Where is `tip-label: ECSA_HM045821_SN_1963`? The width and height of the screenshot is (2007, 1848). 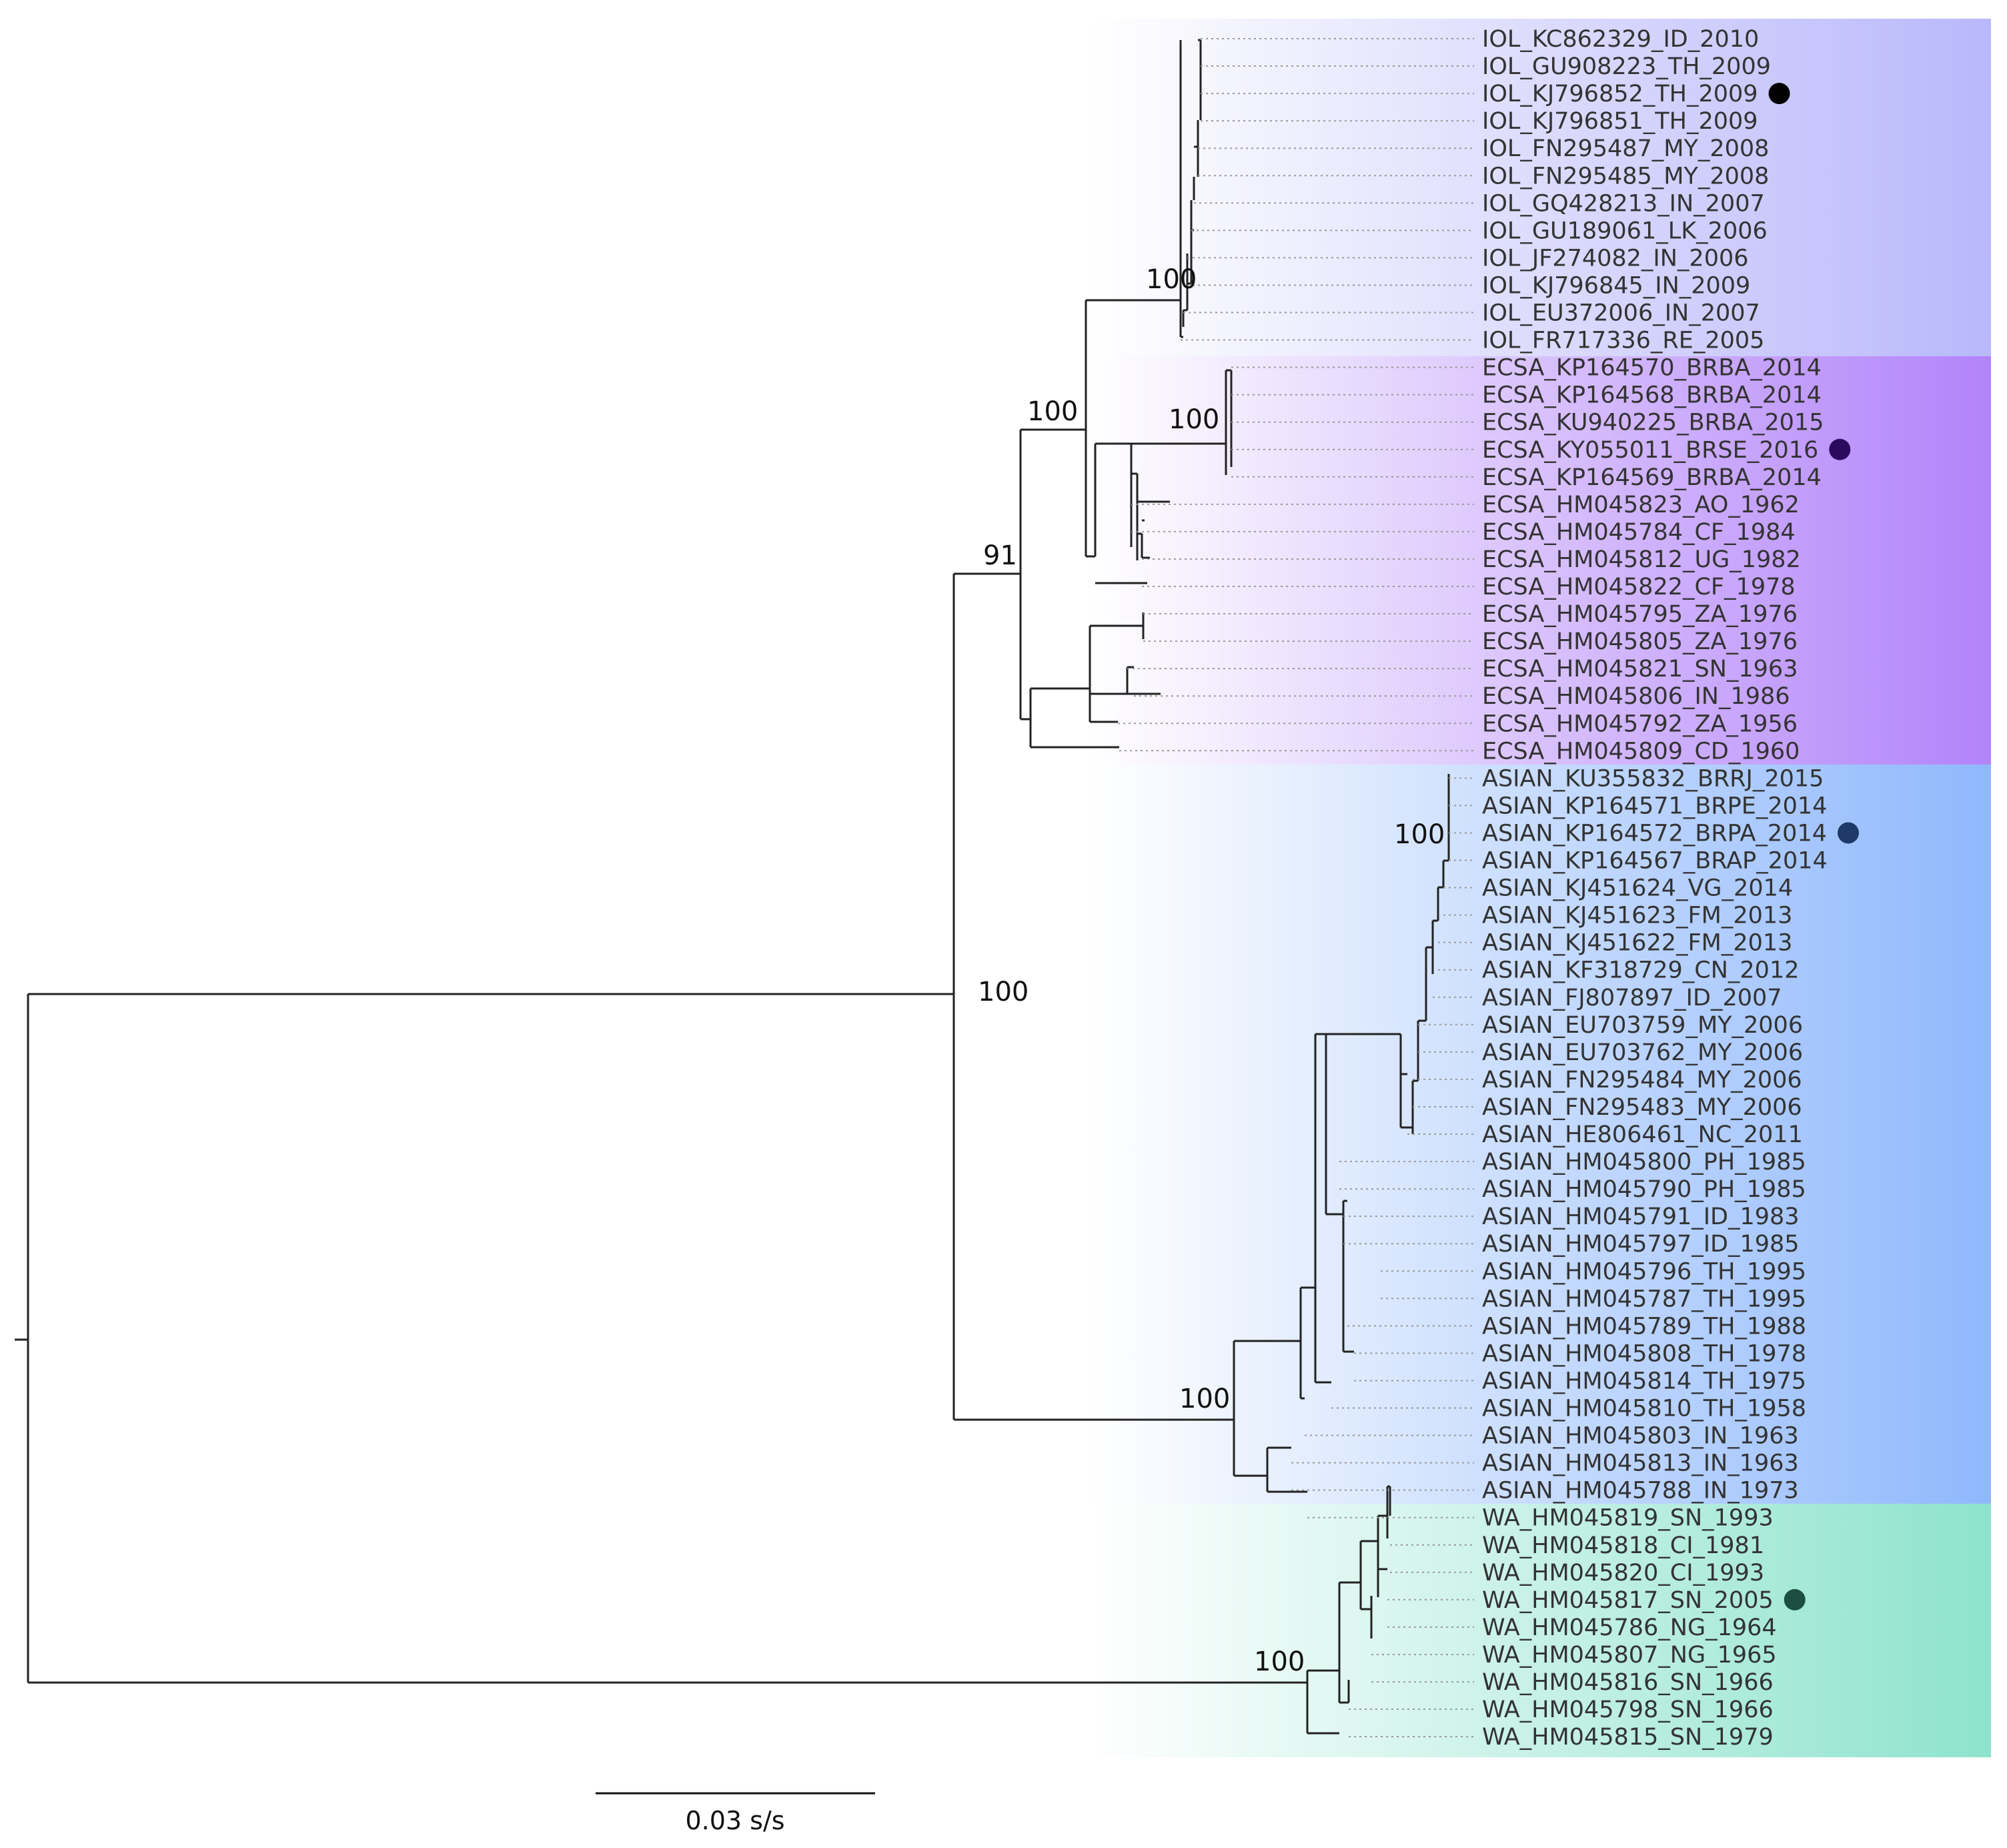
tip-label: ECSA_HM045821_SN_1963 is located at coordinates (1640, 669).